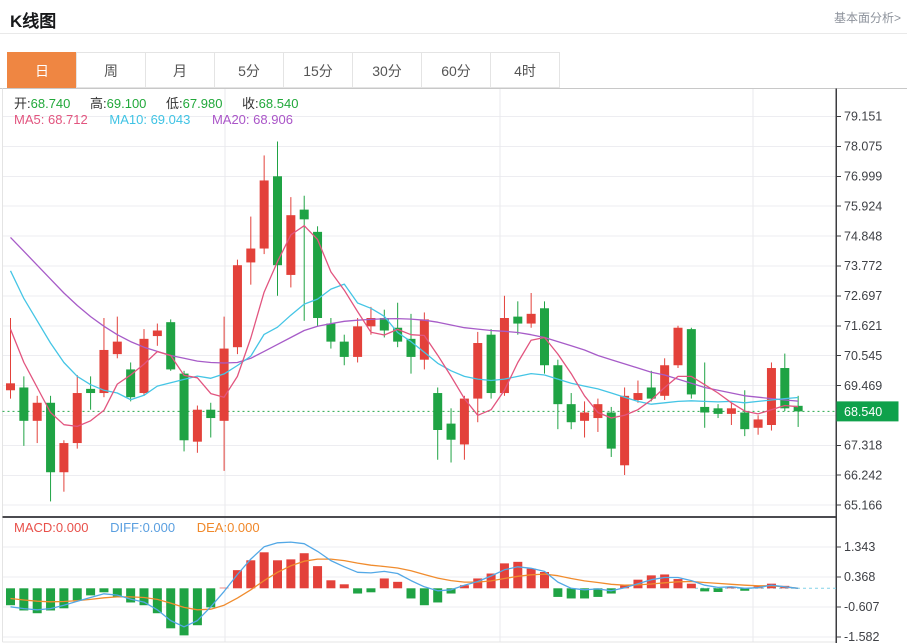 This screenshot has height=643, width=907. Describe the element at coordinates (861, 636) in the screenshot. I see `macd-axis-tick-label: -1.582` at that location.